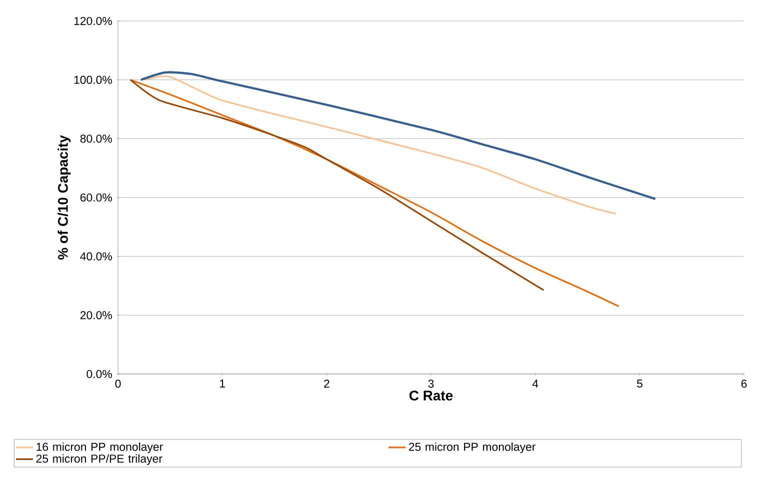  Describe the element at coordinates (99, 448) in the screenshot. I see `legend-label: 16 micron PP monolayer` at that location.